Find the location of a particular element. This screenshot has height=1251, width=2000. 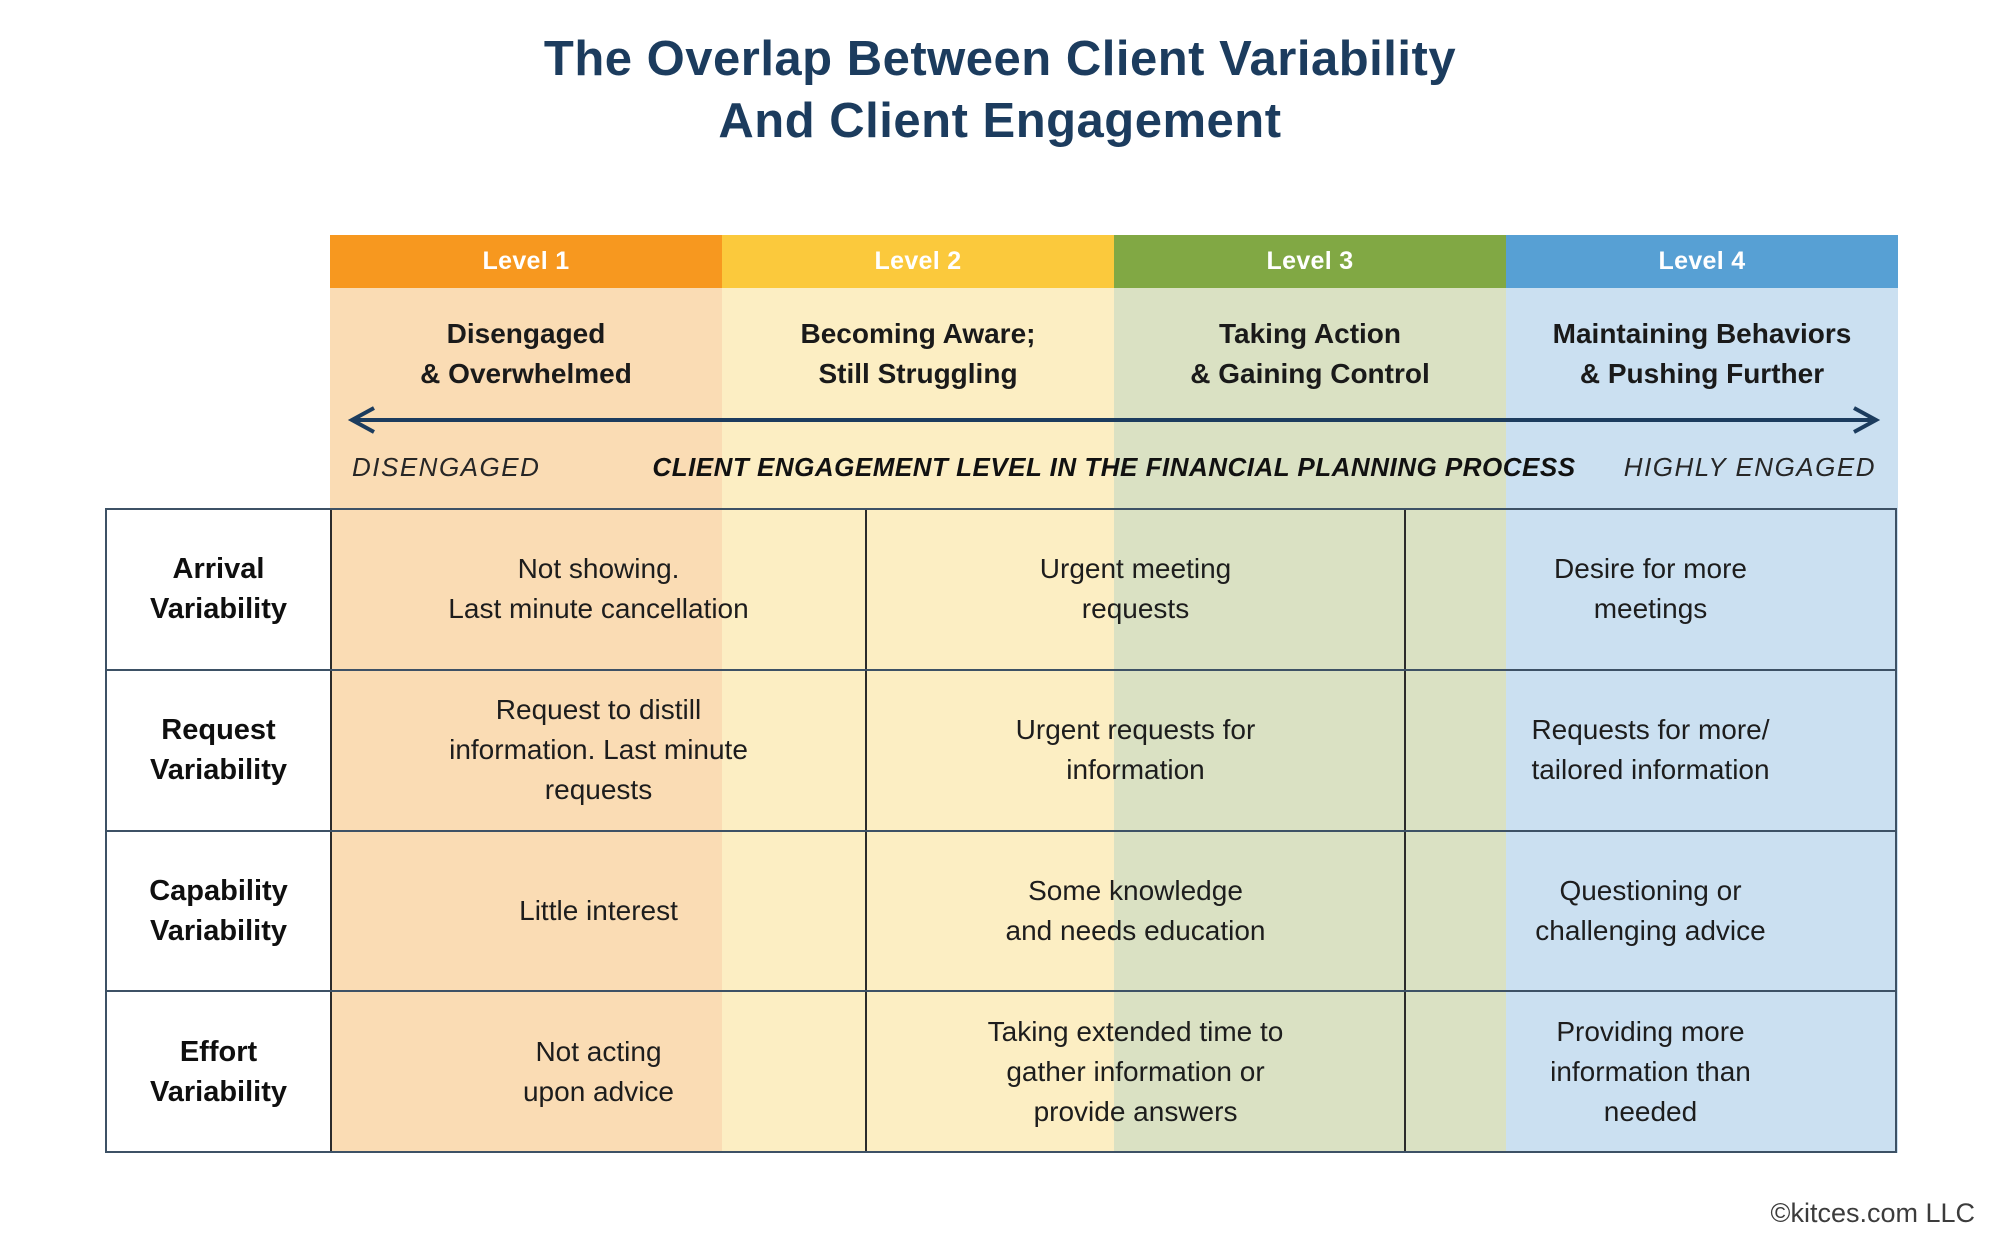

cell-arrival-level1: Not showing. Last minute cancellation is located at coordinates (599, 589).